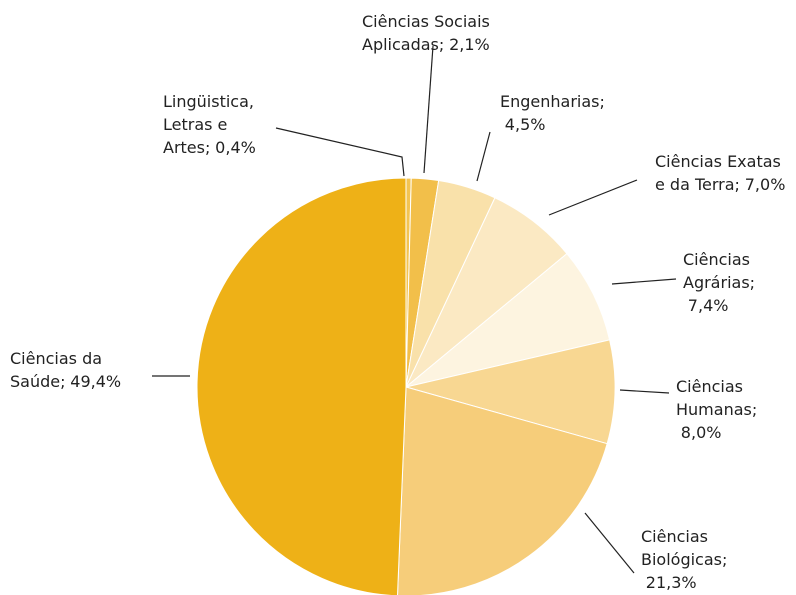  I want to click on value-label: 2,1%, so click(469, 44).